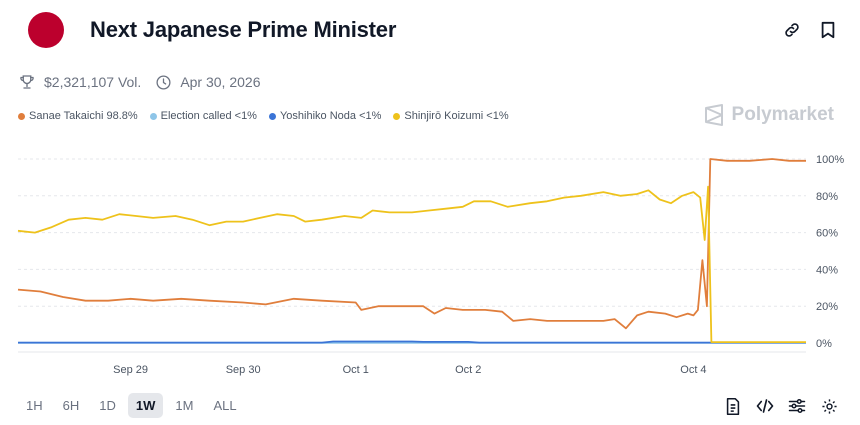 The image size is (860, 425). What do you see at coordinates (468, 370) in the screenshot?
I see `x-tick-label: Oct 2` at bounding box center [468, 370].